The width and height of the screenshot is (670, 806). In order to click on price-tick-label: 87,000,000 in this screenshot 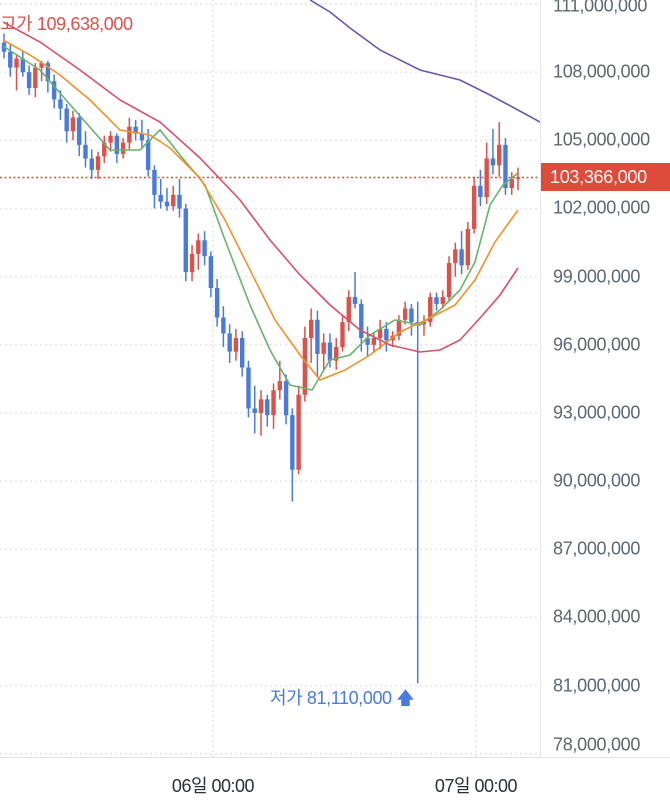, I will do `click(597, 548)`.